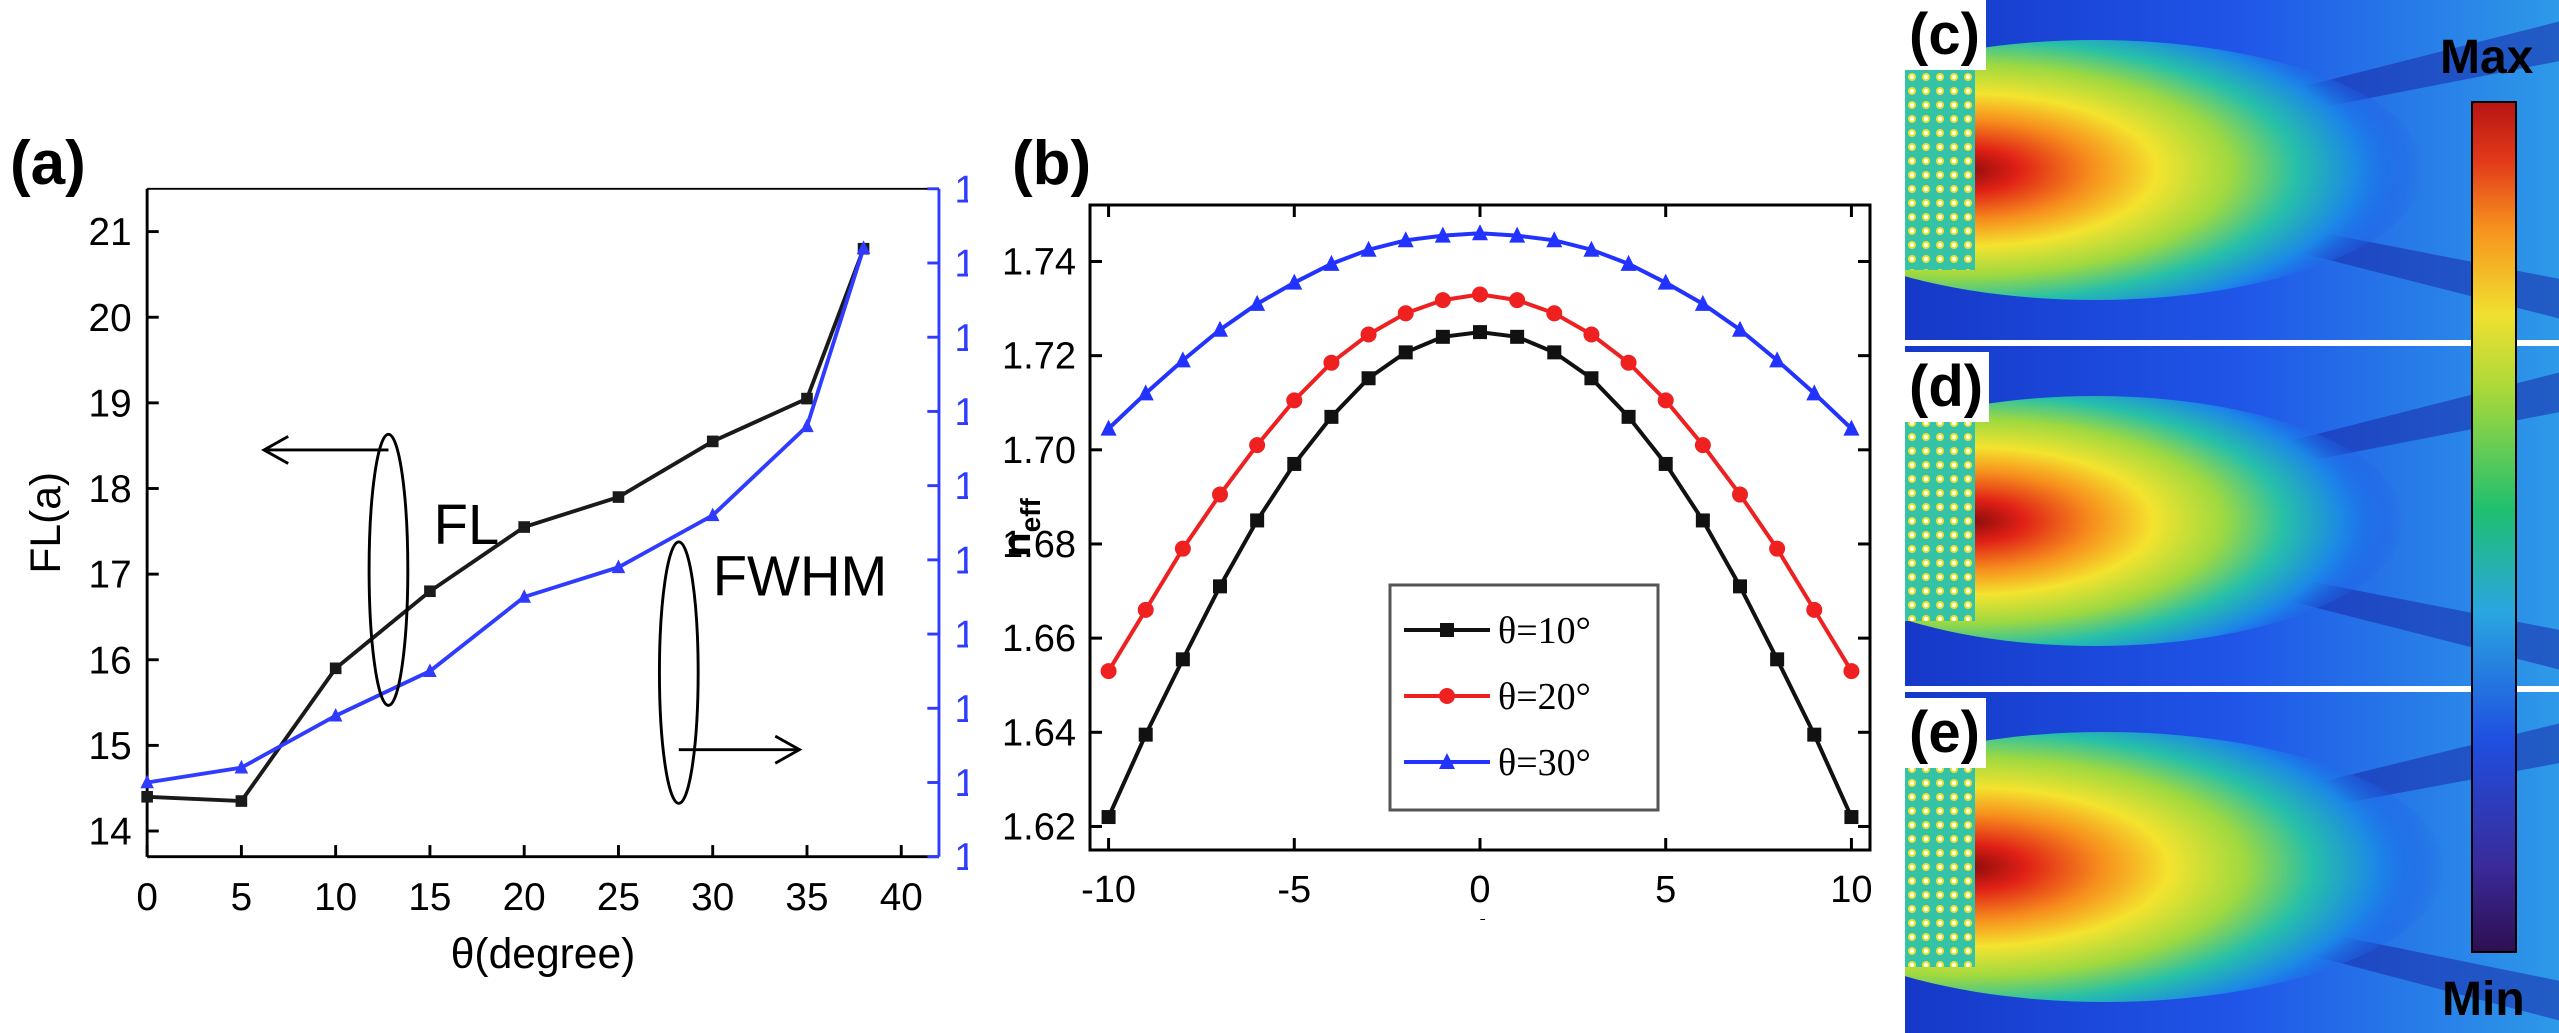  Describe the element at coordinates (2232, 516) in the screenshot. I see `field-map-d` at that location.